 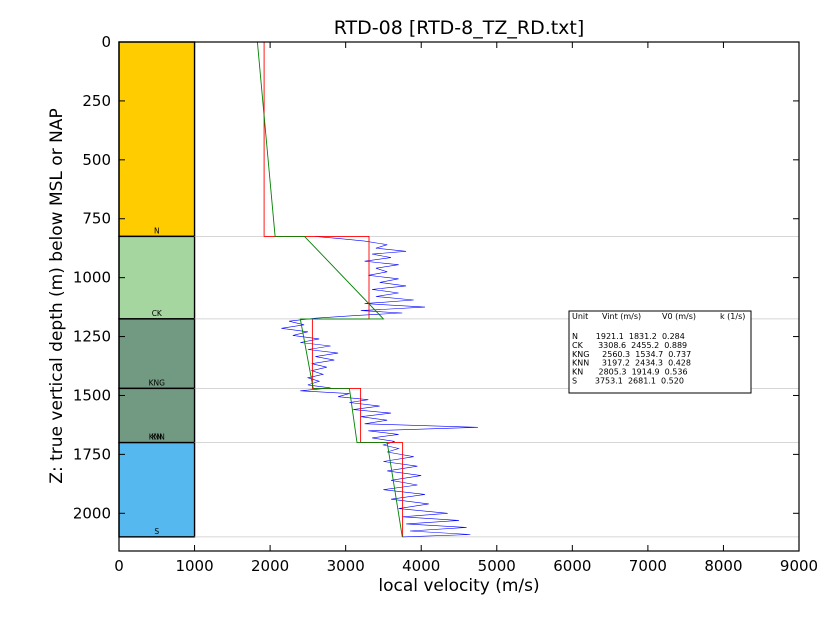 I want to click on y-tick-label: 500, so click(x=96, y=160).